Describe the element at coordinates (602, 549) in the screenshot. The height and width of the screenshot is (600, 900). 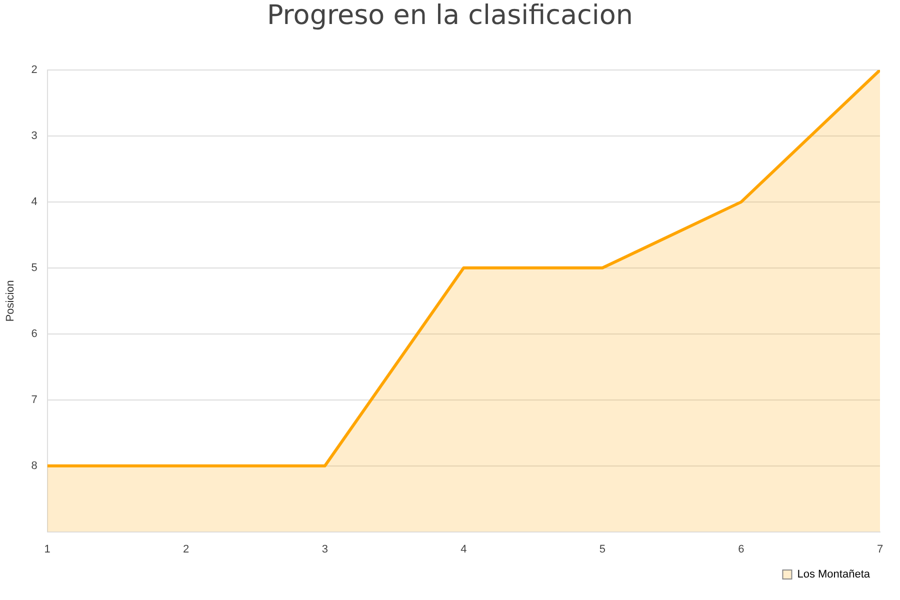
I see `x-tick-label: 5` at that location.